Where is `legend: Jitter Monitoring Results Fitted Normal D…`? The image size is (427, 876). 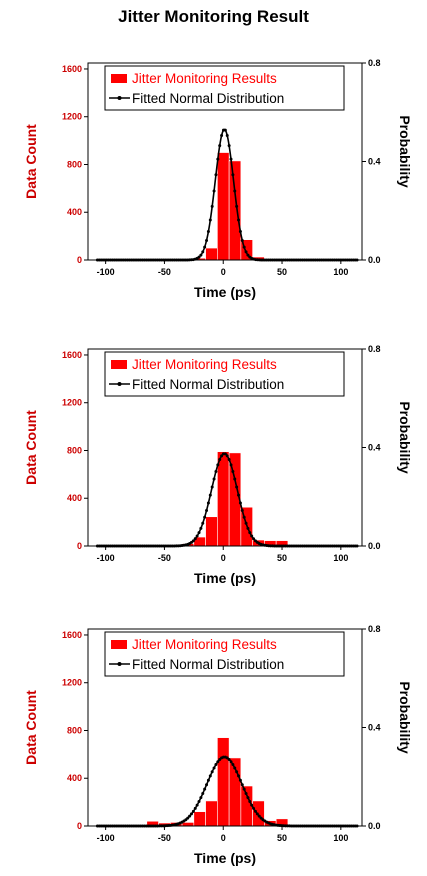 legend: Jitter Monitoring Results Fitted Normal D… is located at coordinates (224, 374).